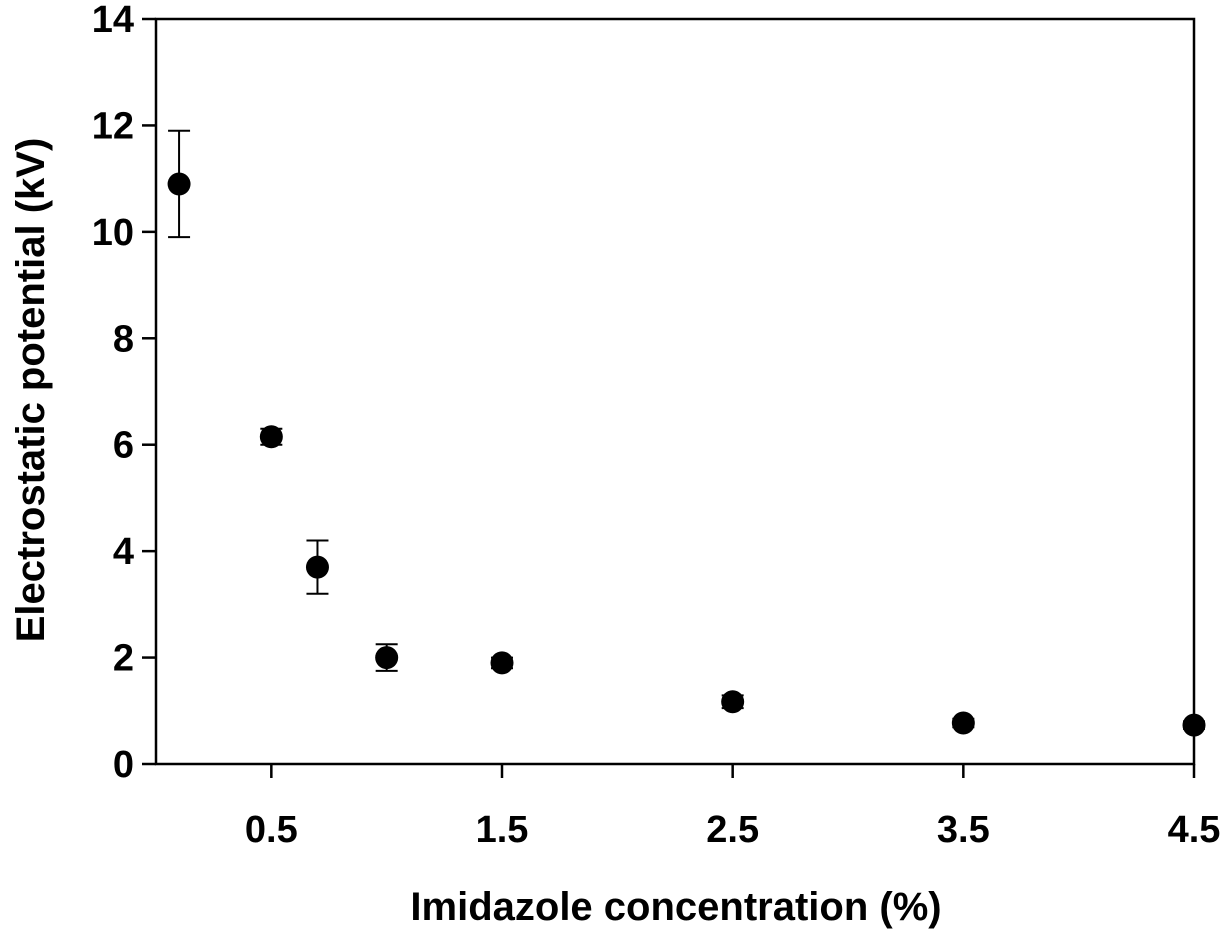 This screenshot has height=930, width=1228. I want to click on y-tick-label: 8, so click(123, 339).